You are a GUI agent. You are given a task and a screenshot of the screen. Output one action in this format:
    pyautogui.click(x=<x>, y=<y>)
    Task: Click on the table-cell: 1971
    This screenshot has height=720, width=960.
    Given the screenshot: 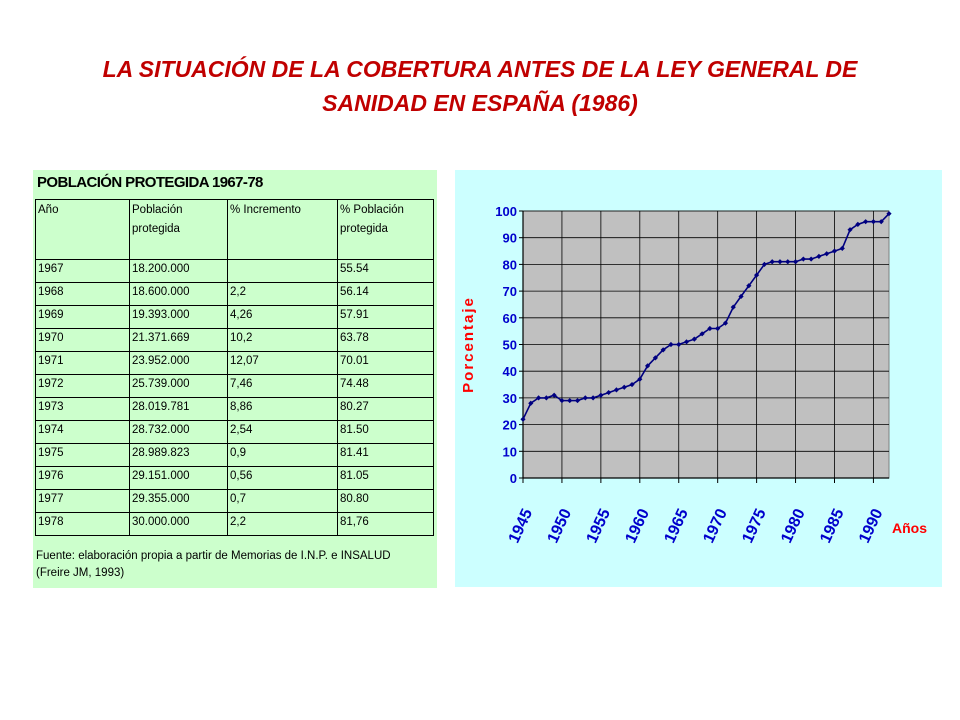 What is the action you would take?
    pyautogui.click(x=82, y=363)
    